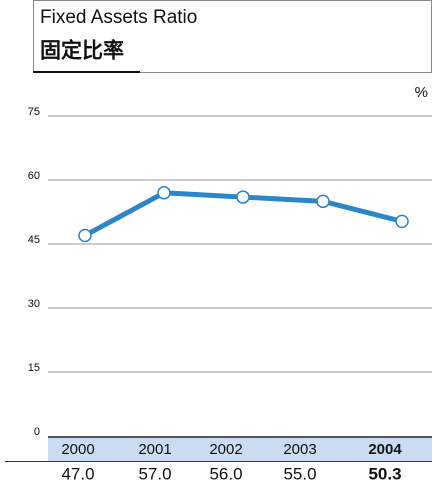 This screenshot has height=486, width=432. What do you see at coordinates (118, 17) in the screenshot?
I see `chart-title: Fixed Assets Ratio` at bounding box center [118, 17].